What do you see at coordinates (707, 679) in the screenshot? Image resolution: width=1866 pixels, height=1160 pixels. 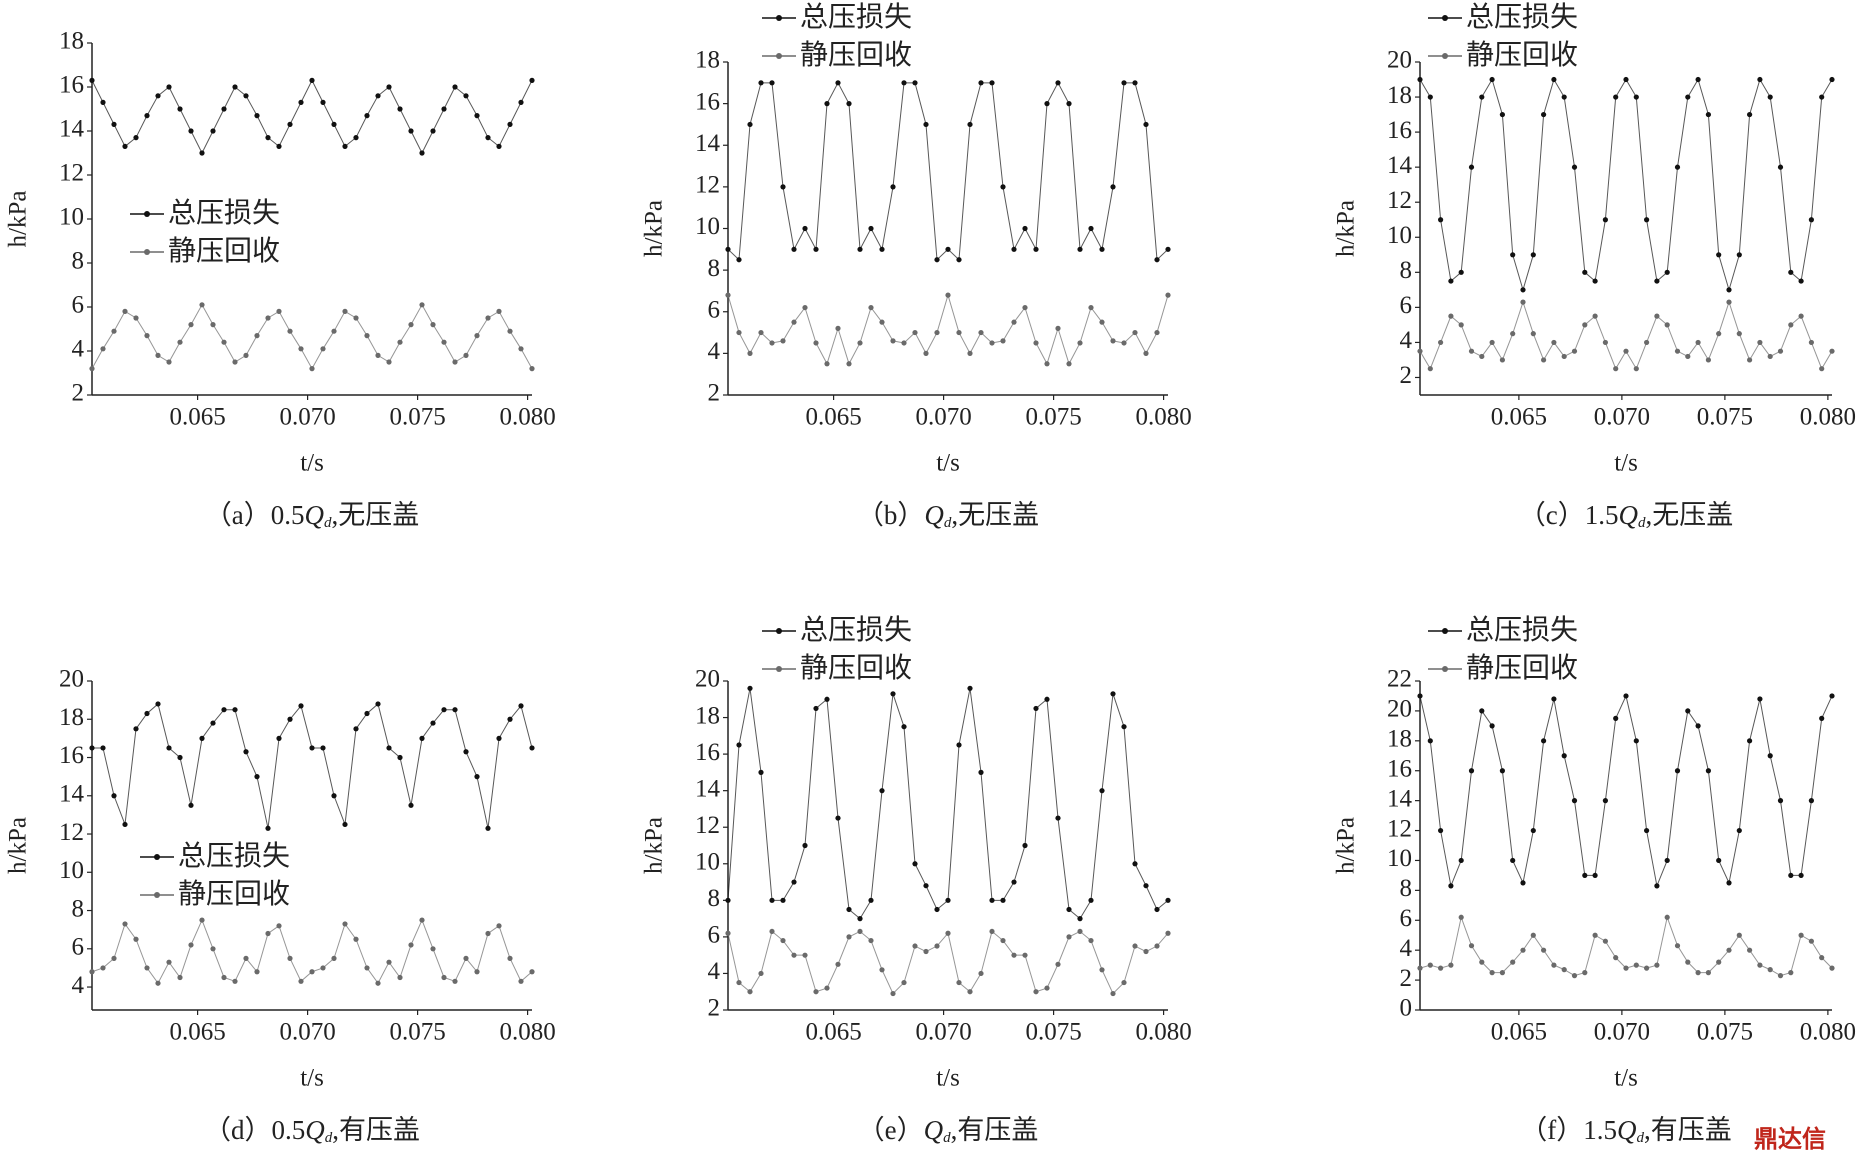 I see `y-tick-label: 20` at bounding box center [707, 679].